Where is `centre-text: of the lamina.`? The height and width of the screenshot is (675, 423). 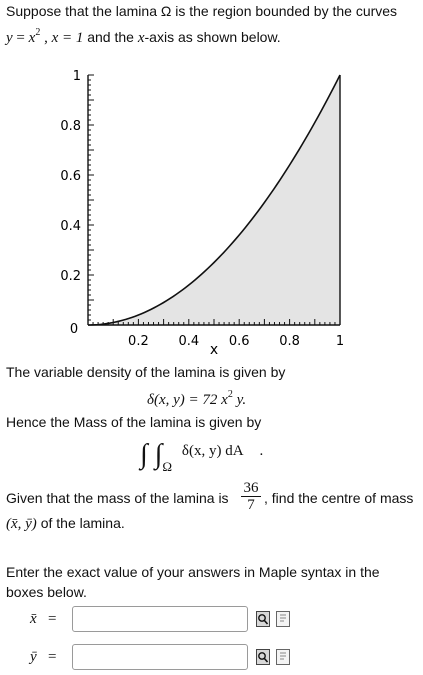
centre-text: of the lamina. is located at coordinates (80, 523).